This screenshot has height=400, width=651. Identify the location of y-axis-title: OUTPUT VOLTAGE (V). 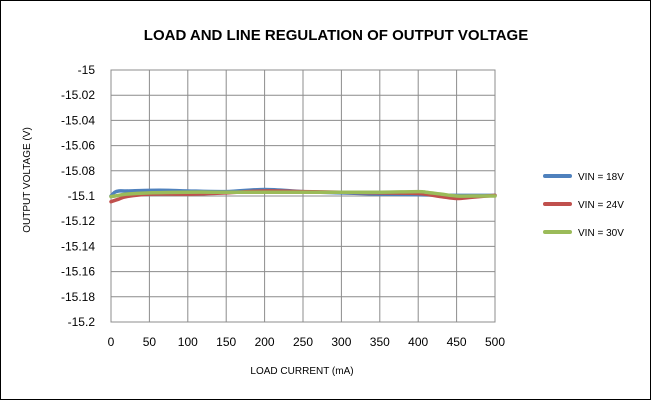
(27, 180).